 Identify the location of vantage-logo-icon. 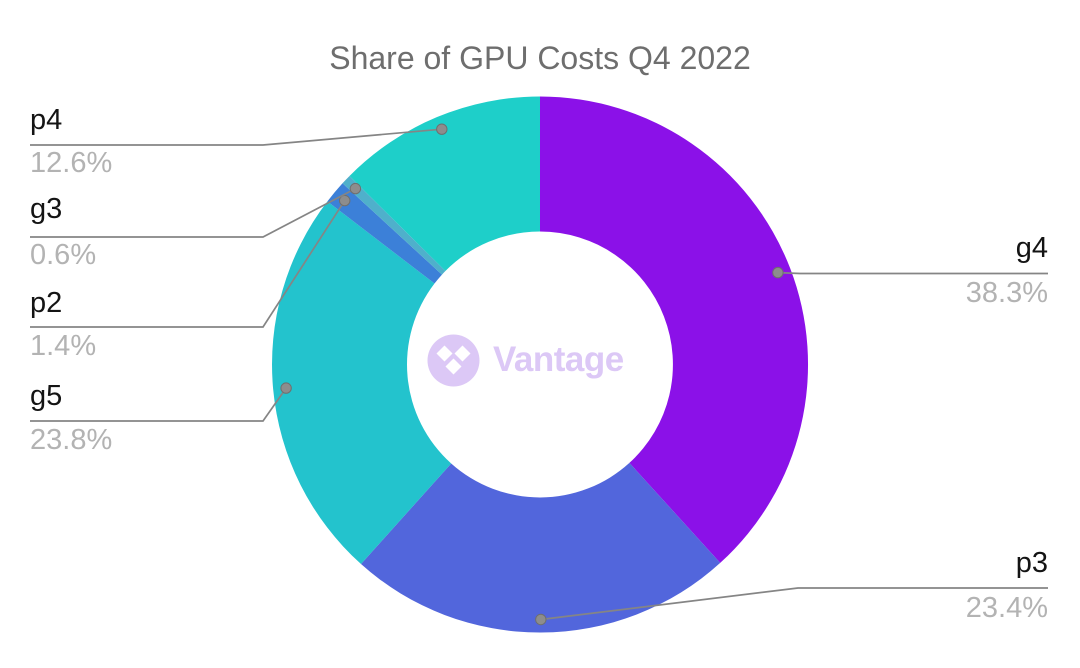
(453, 360).